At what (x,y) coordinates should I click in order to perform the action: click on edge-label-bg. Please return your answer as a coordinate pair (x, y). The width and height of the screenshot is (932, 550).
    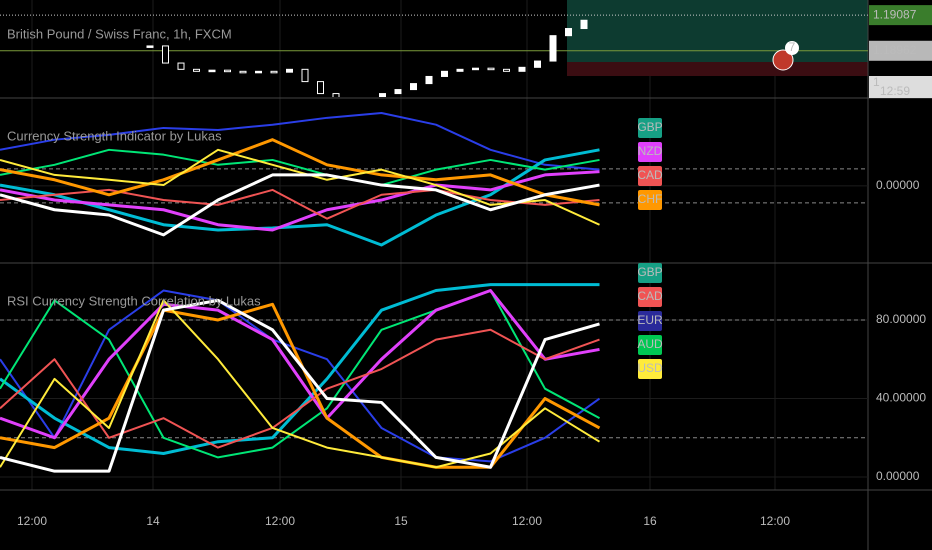
    Looking at the image, I should click on (900, 87).